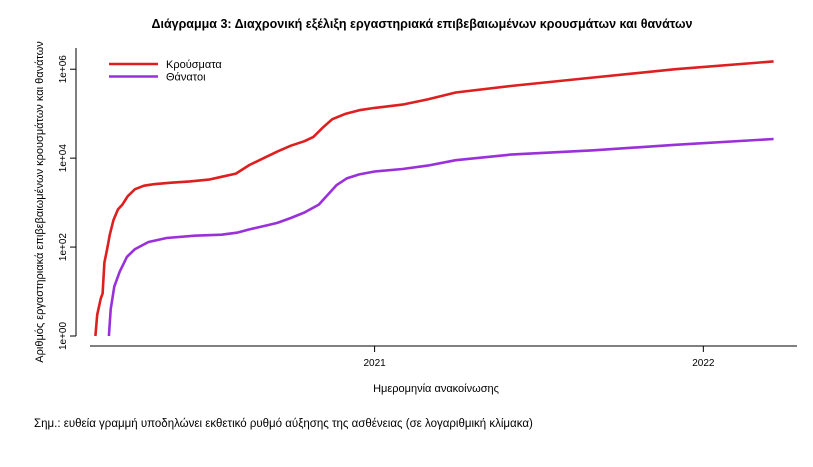 Image resolution: width=813 pixels, height=467 pixels. I want to click on x-tick-label-1: 2022, so click(703, 363).